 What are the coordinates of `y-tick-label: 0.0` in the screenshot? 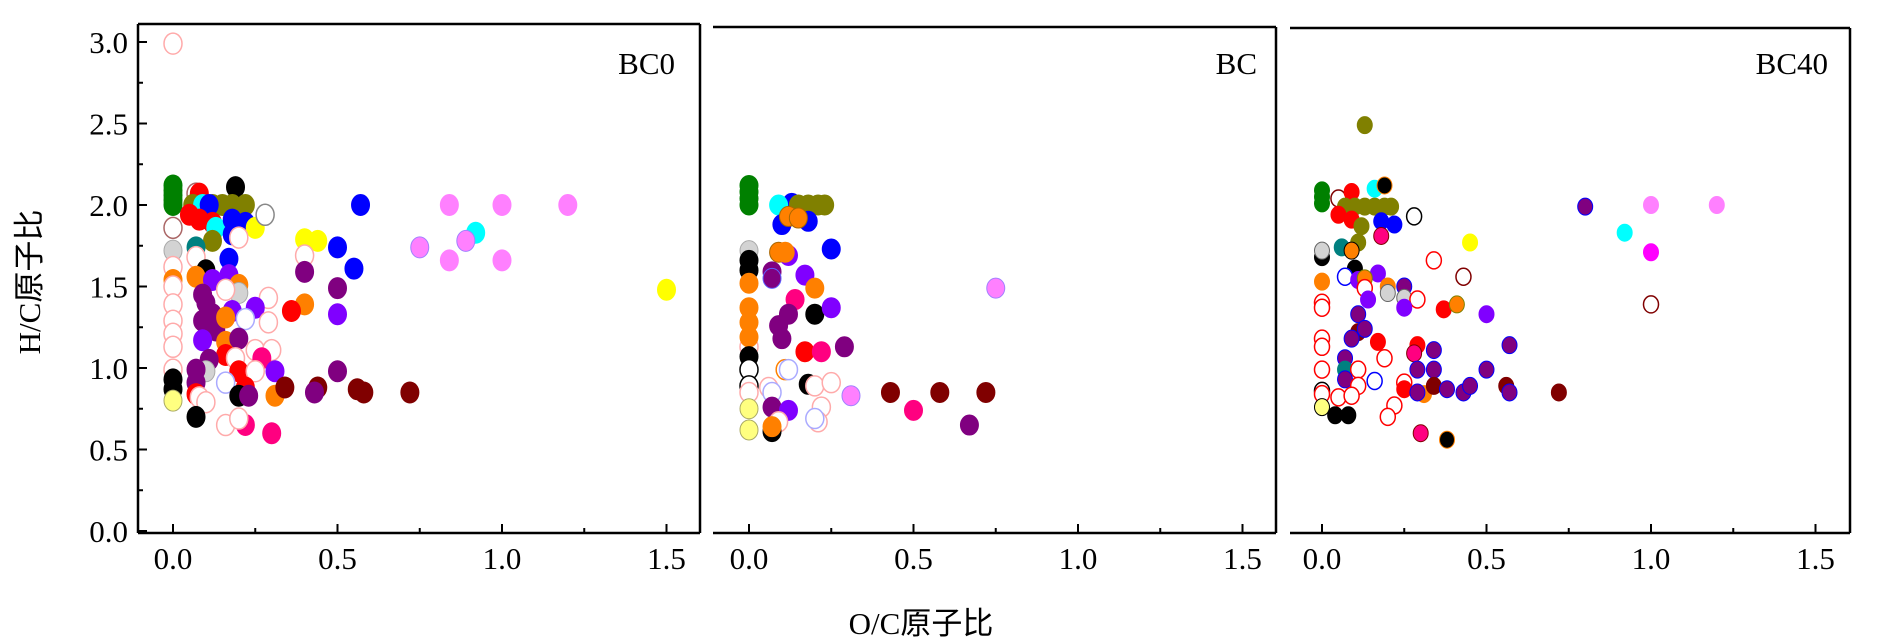 It's located at (108, 531).